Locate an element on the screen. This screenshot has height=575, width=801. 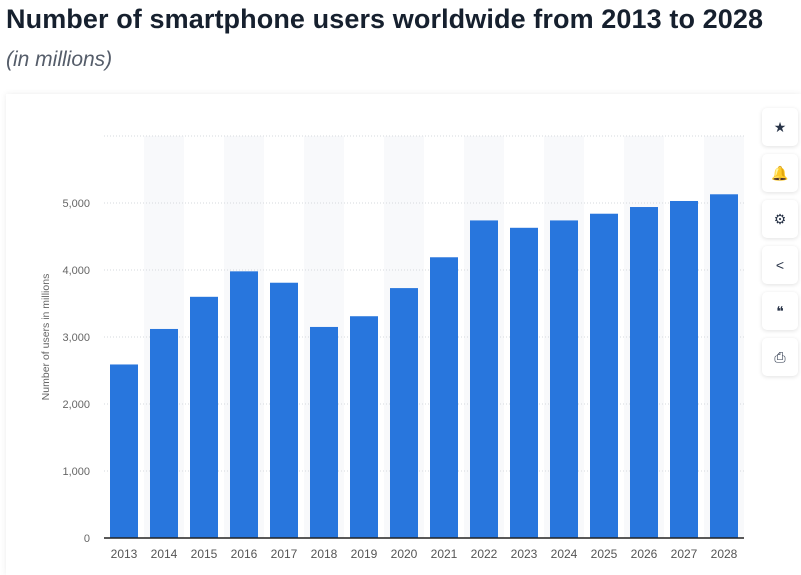
y-tick-label: 4,000 is located at coordinates (76, 271).